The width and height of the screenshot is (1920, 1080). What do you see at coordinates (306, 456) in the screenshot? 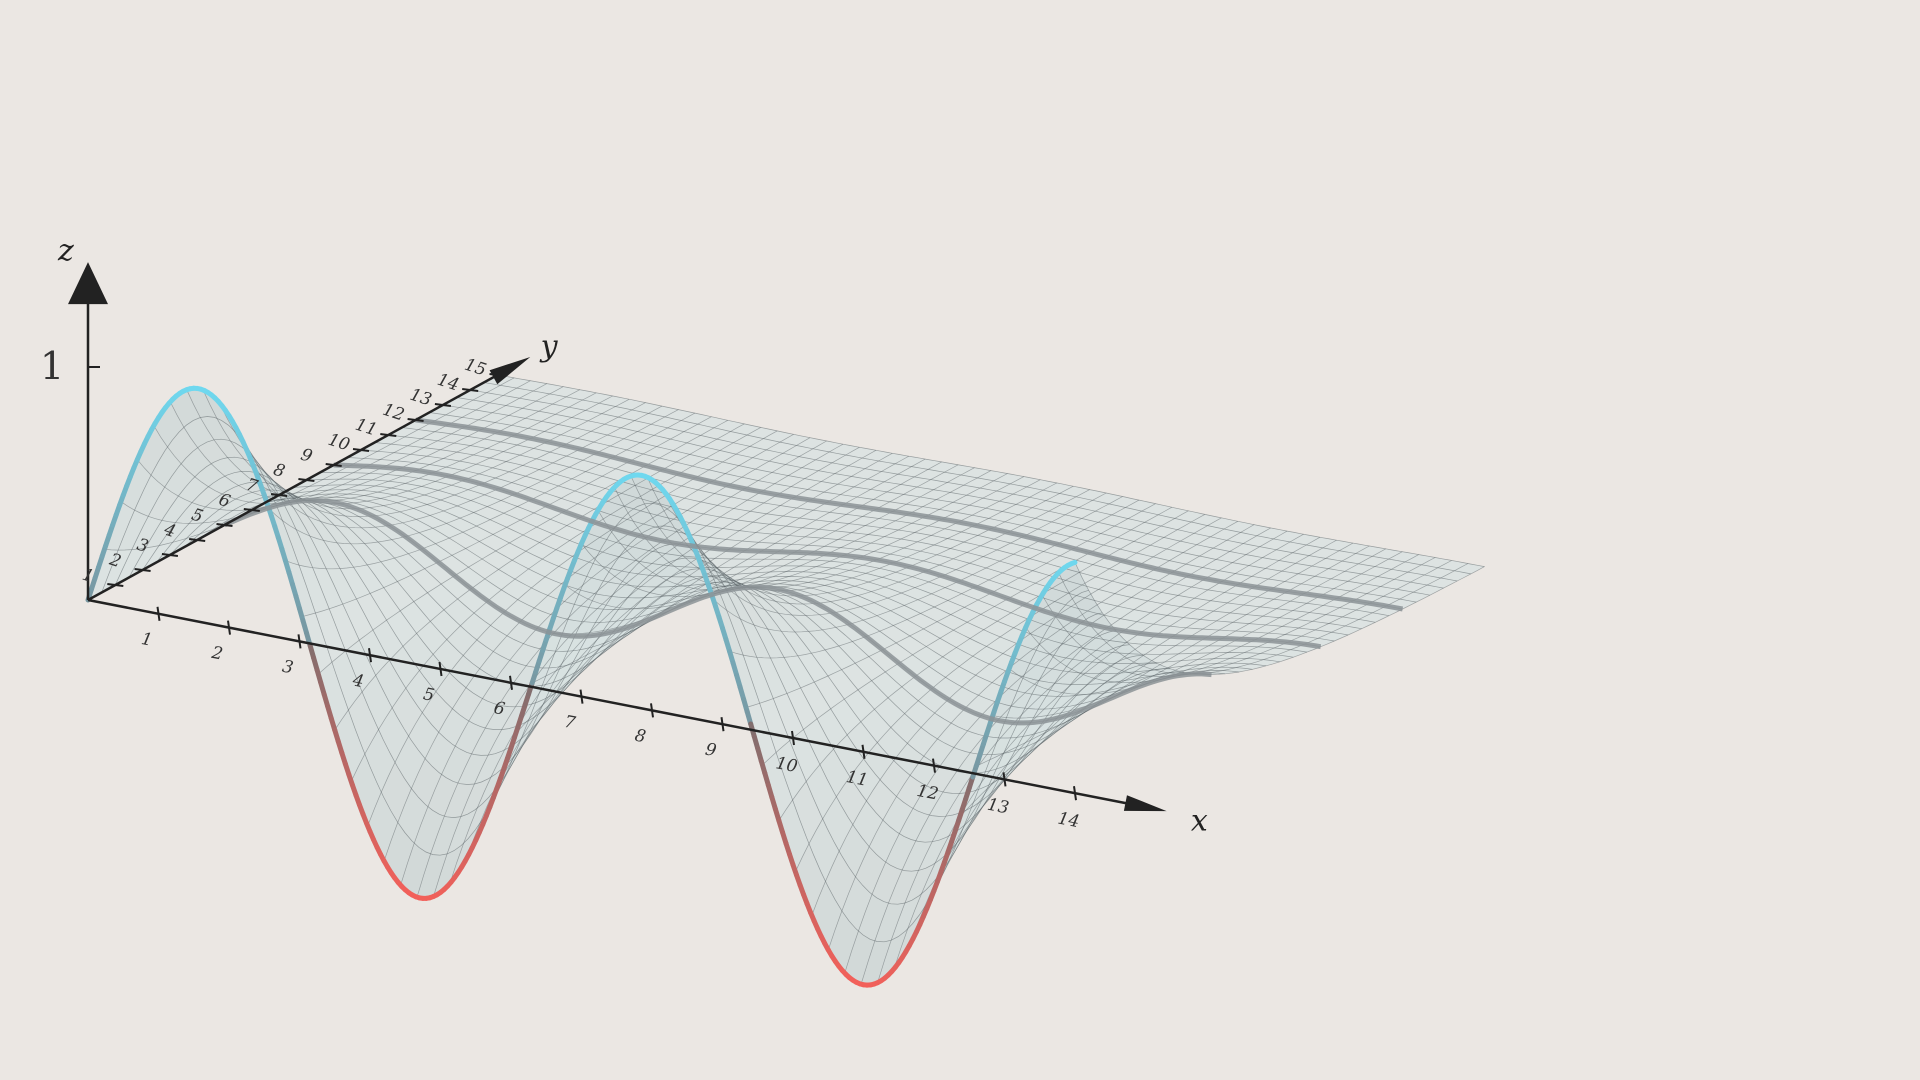
I see `y-tick-label: 9` at bounding box center [306, 456].